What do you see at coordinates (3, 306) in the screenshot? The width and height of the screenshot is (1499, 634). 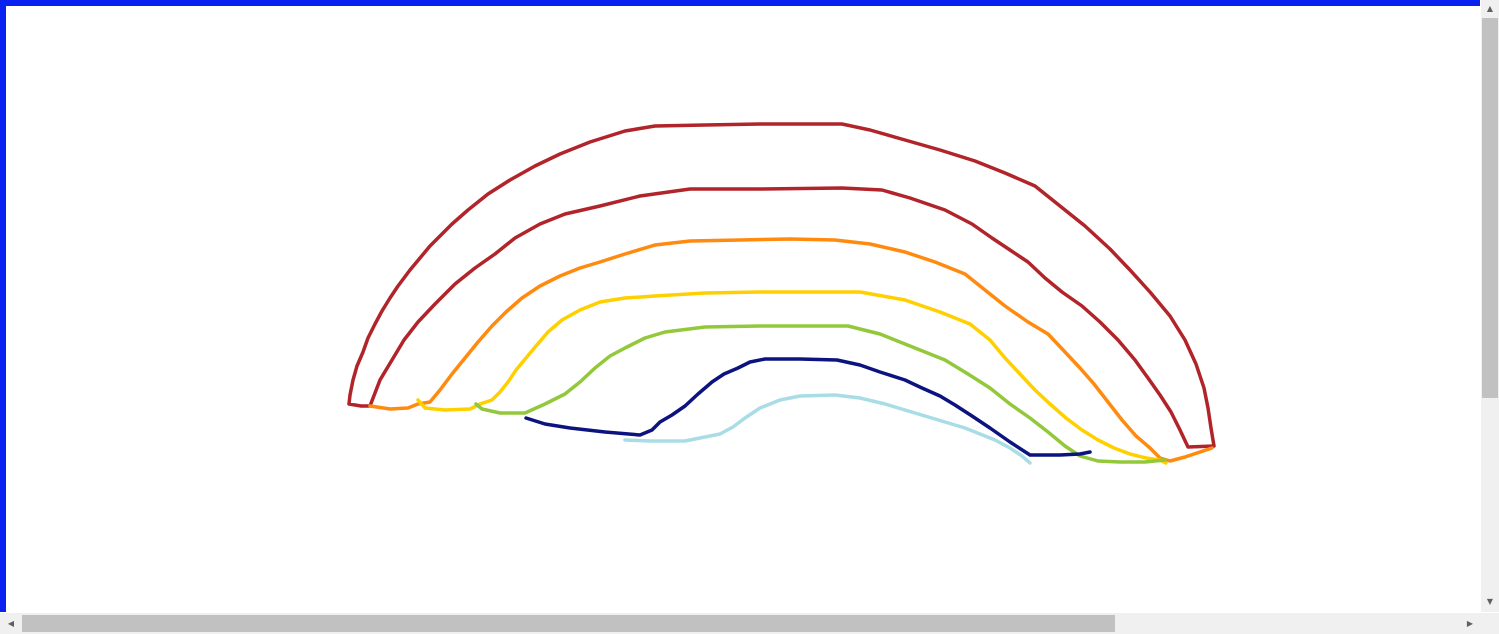 I see `window-frame-left` at bounding box center [3, 306].